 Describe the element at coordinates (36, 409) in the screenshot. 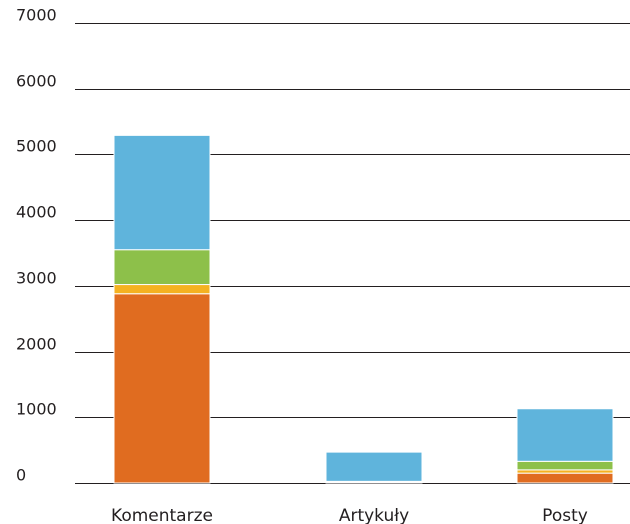

I see `y-tick-label-1000: 1000` at that location.